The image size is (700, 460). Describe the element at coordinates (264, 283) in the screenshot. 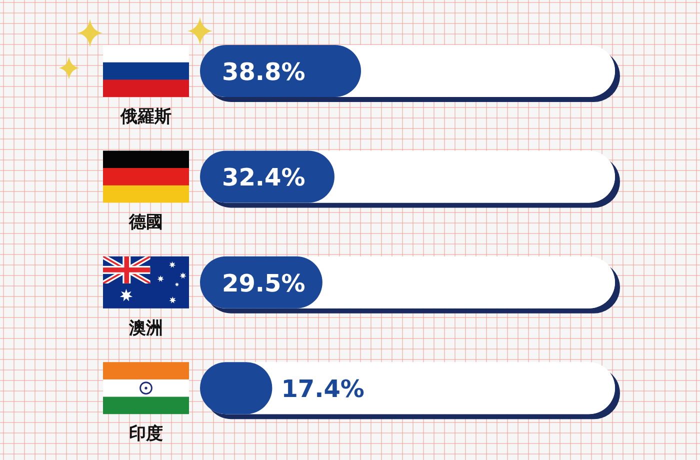

I see `data-label: 29.5%` at that location.